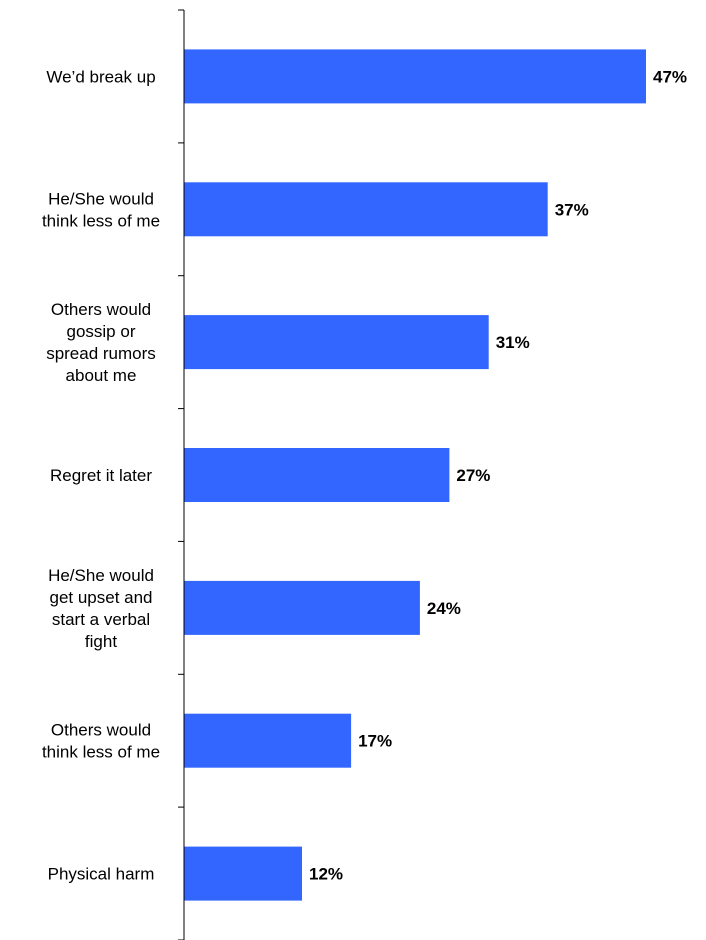 The height and width of the screenshot is (940, 706). I want to click on data-label: 24%, so click(444, 608).